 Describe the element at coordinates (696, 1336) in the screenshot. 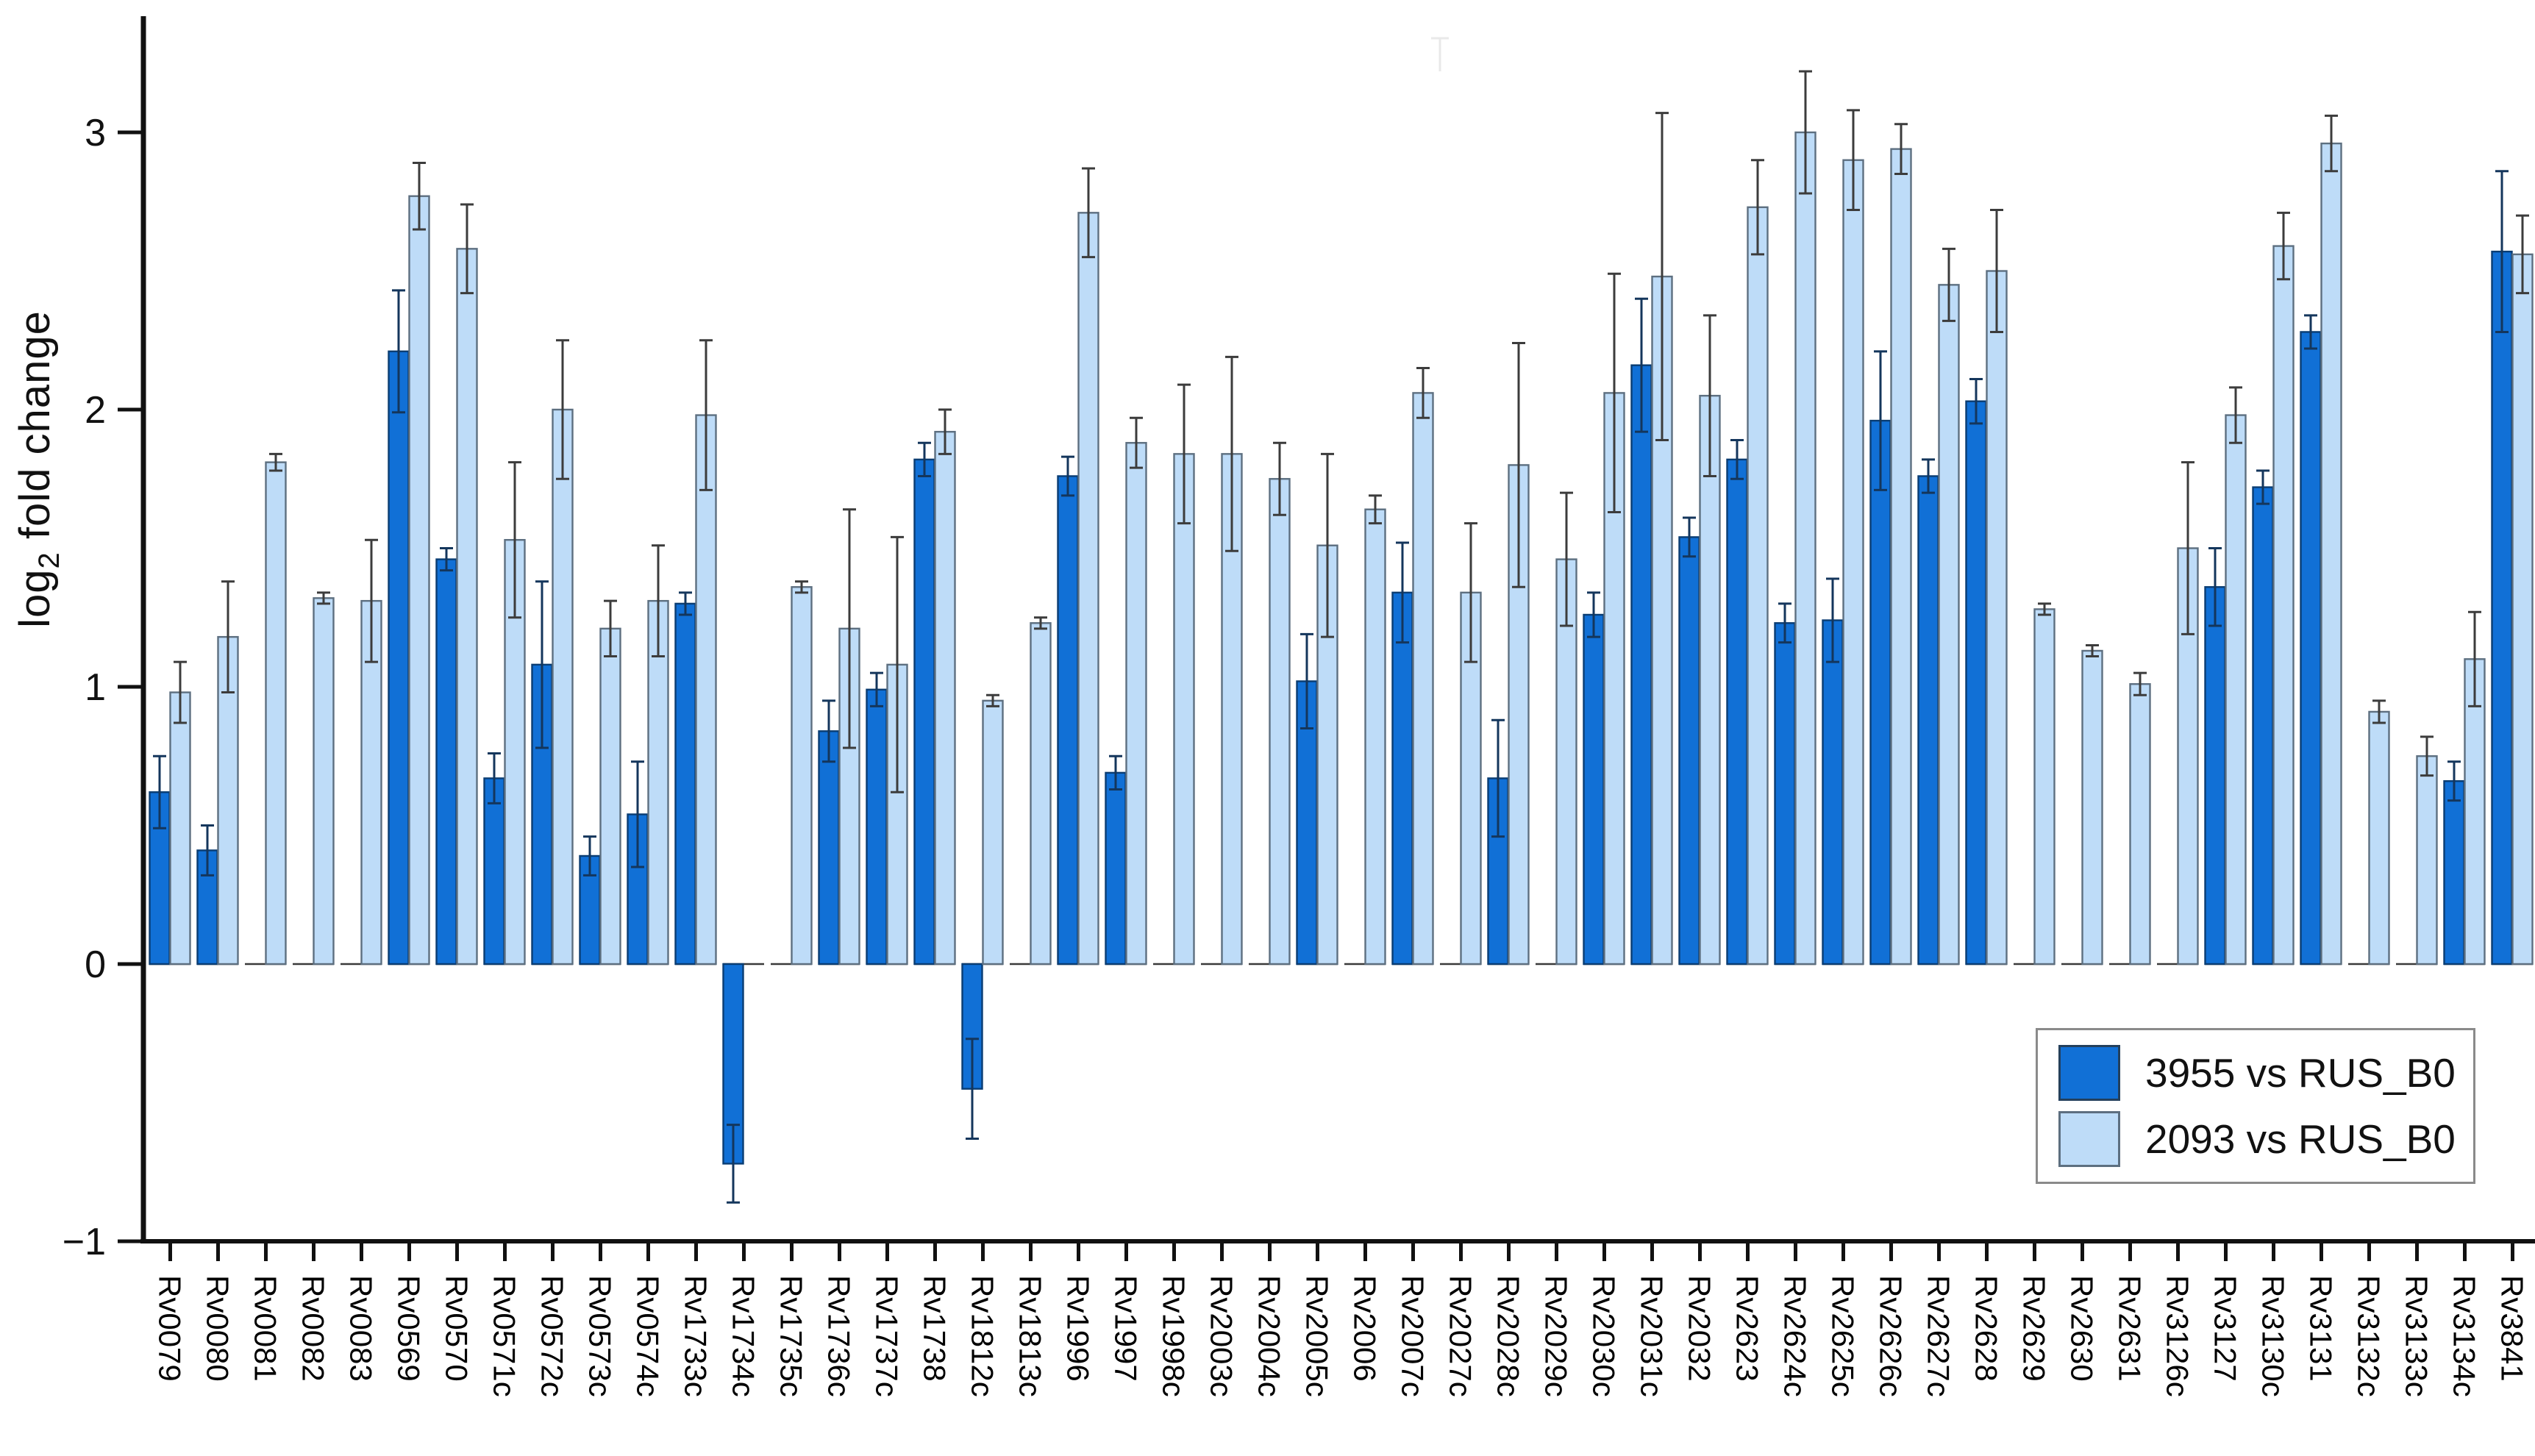

I see `x-tick-label-Rv1733c: Rv1733c` at that location.